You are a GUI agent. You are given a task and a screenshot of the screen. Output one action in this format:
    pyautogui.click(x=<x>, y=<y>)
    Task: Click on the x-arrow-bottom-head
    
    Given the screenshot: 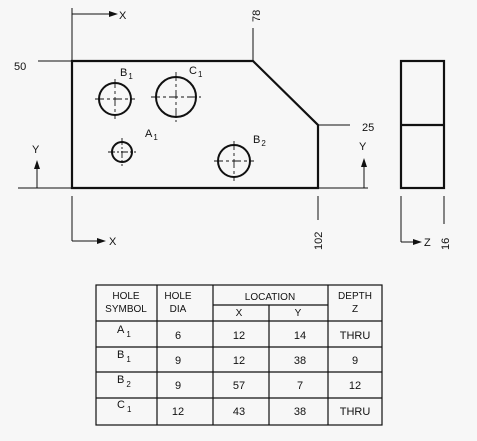 What is the action you would take?
    pyautogui.click(x=101, y=241)
    